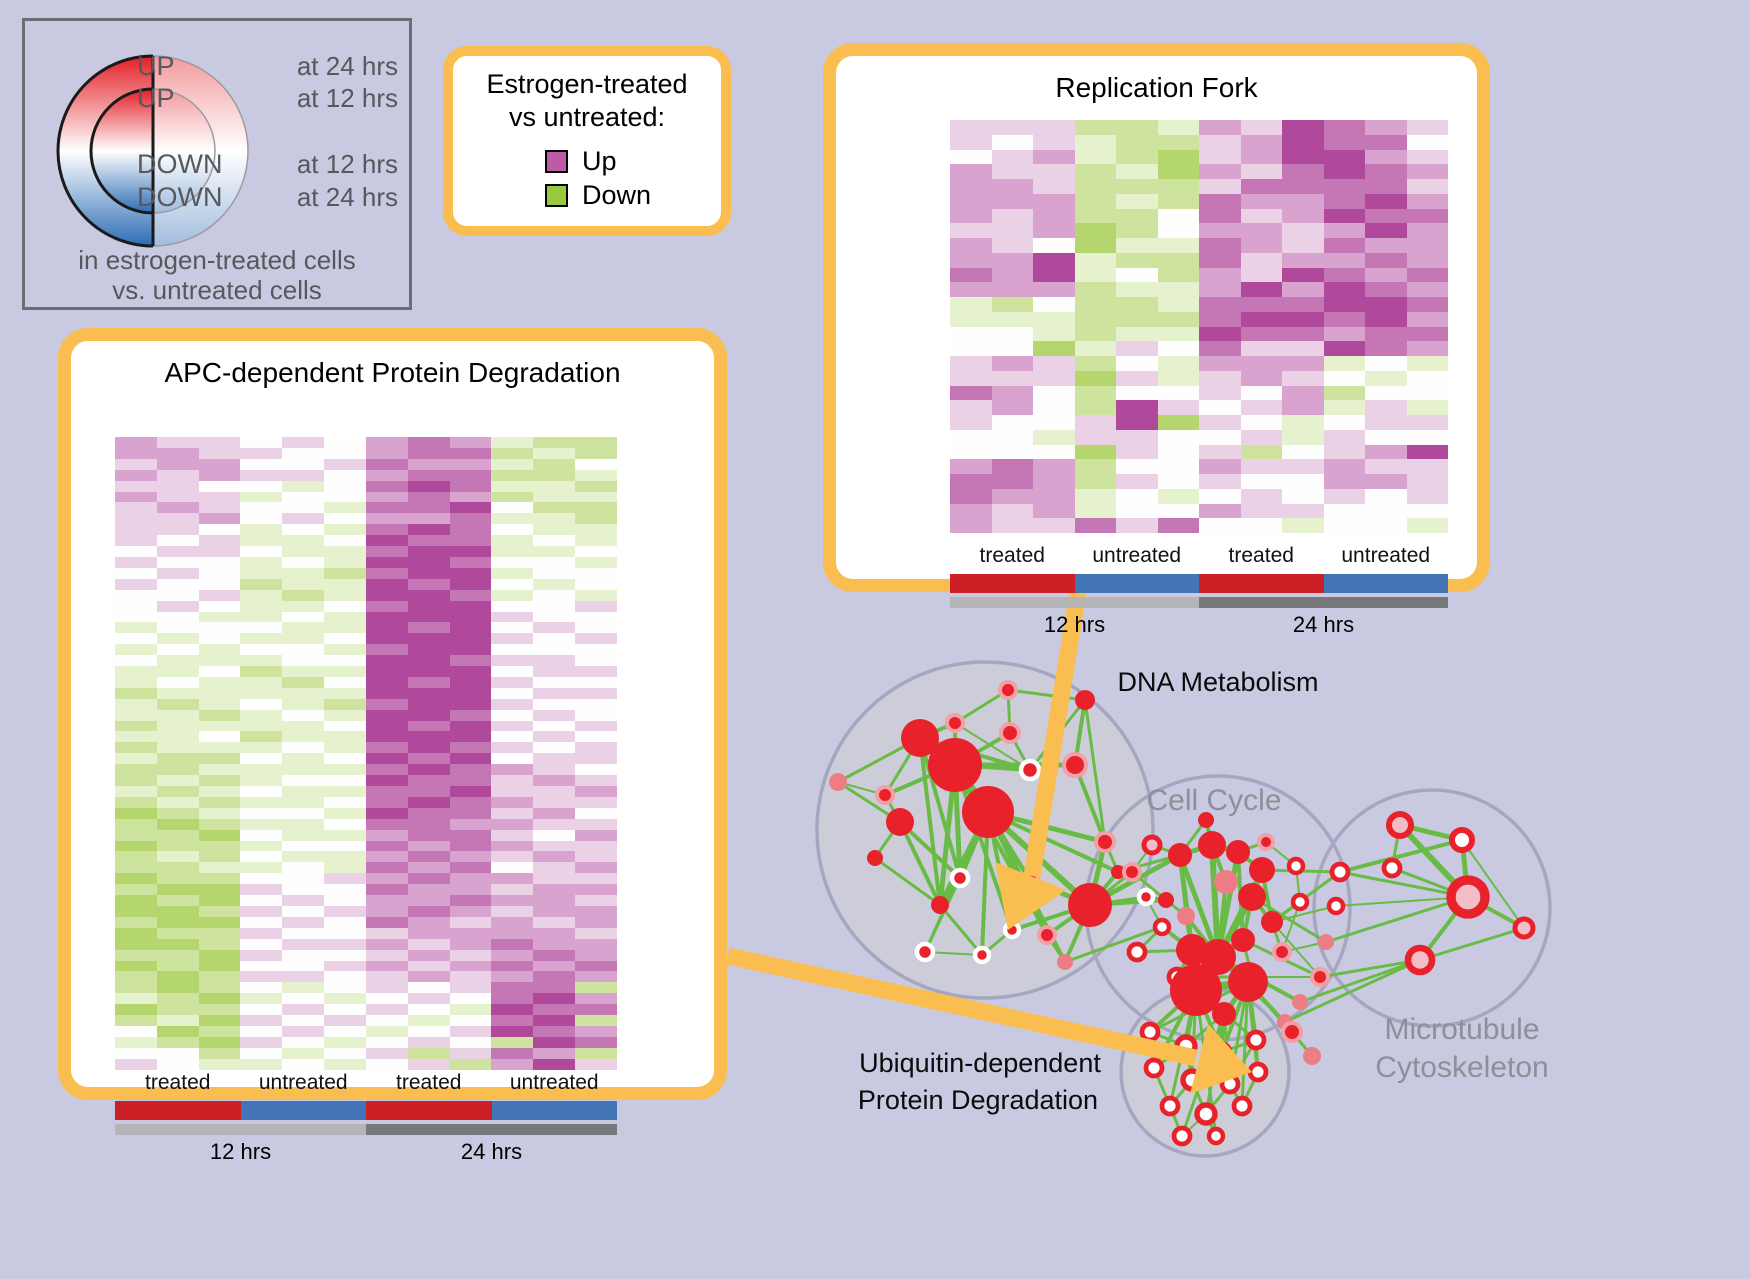 Image resolution: width=1750 pixels, height=1279 pixels. What do you see at coordinates (1136, 583) in the screenshot?
I see `untreated-bar` at bounding box center [1136, 583].